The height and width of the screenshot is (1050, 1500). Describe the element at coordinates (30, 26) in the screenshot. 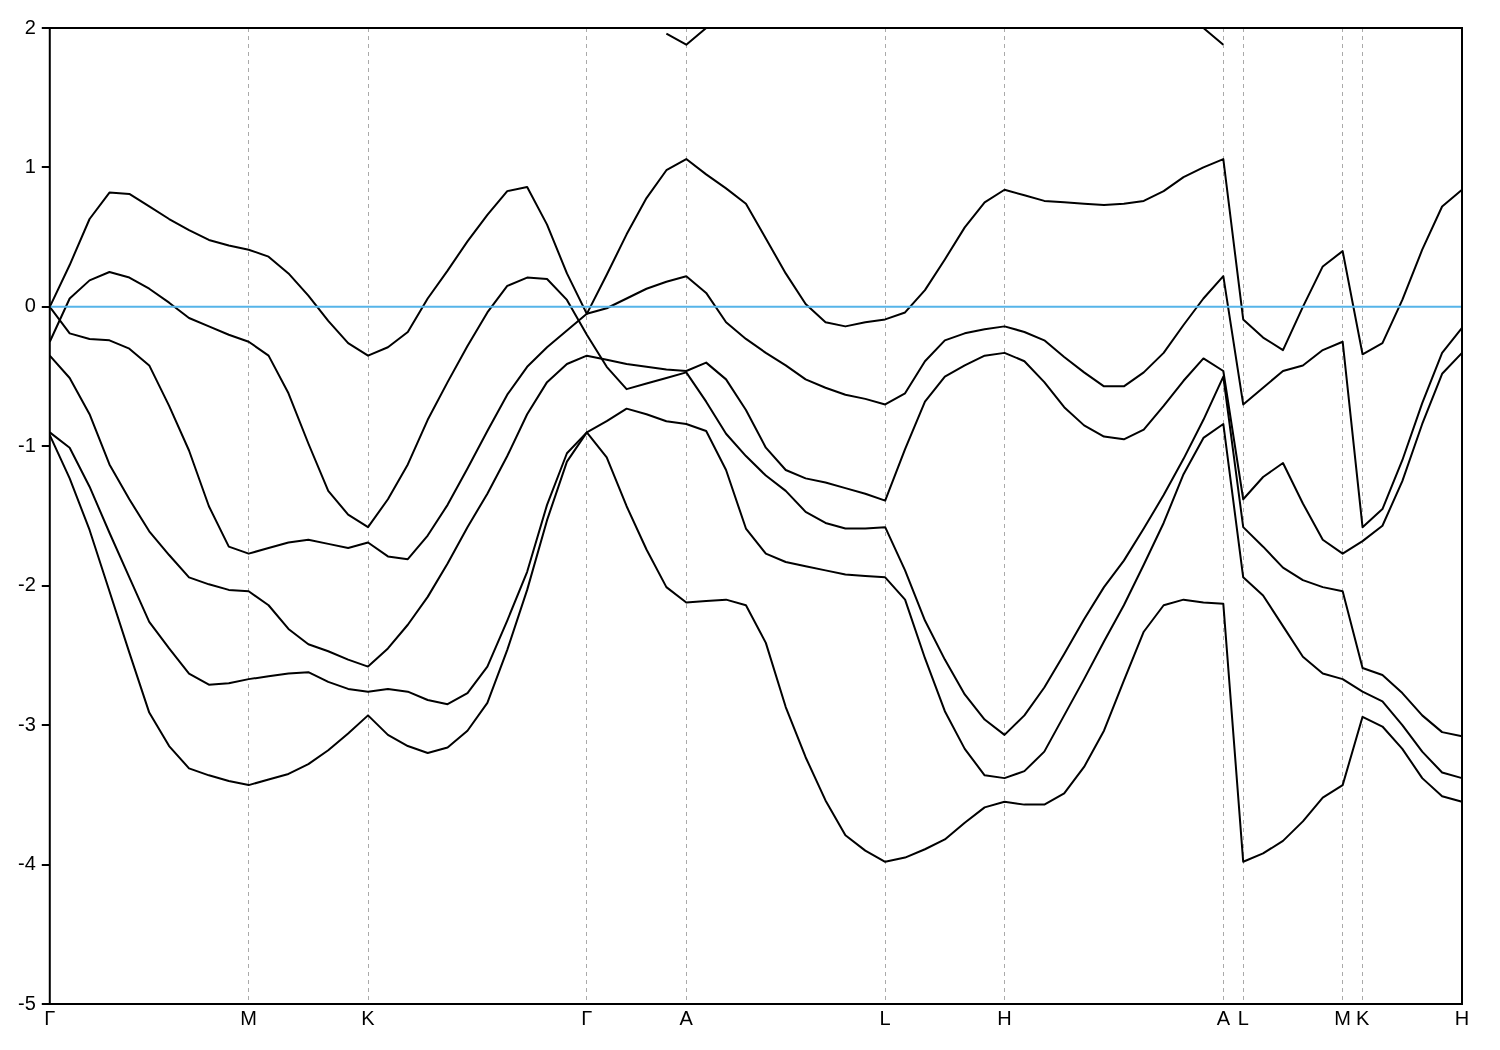

I see `y-tick-label: 2` at that location.